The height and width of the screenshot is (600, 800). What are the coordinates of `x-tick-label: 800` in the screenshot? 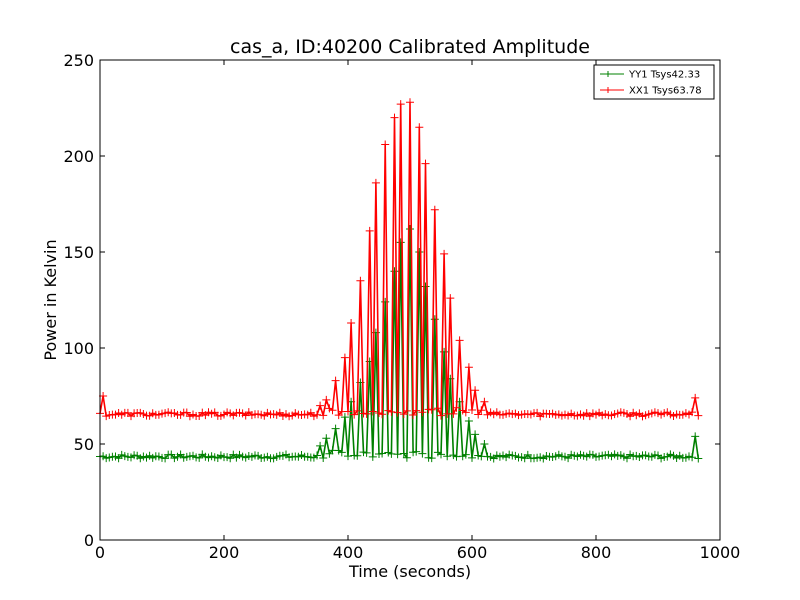 It's located at (596, 552).